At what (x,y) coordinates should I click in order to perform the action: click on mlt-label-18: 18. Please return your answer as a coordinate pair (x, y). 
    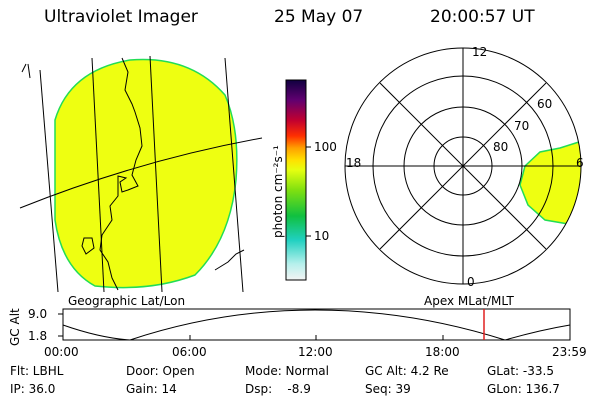
    Looking at the image, I should click on (354, 163).